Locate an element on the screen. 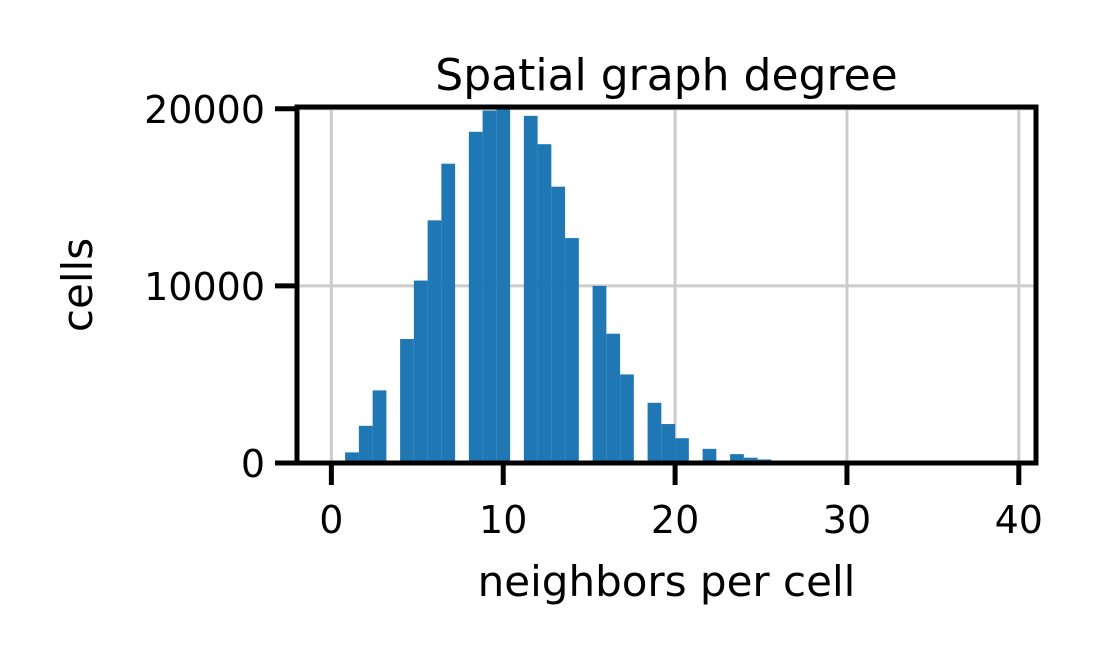 This screenshot has height=660, width=1100. x-axis-ticks: 0 10 20 30 40 is located at coordinates (681, 502).